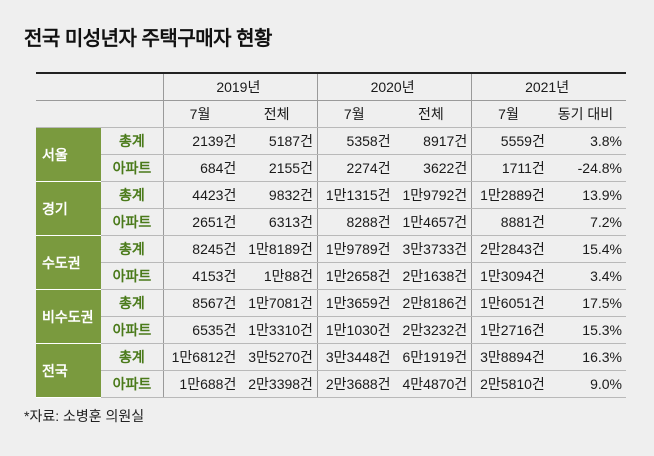 The image size is (654, 456). I want to click on year-header-row: 2019년 2020년 2021년, so click(331, 86).